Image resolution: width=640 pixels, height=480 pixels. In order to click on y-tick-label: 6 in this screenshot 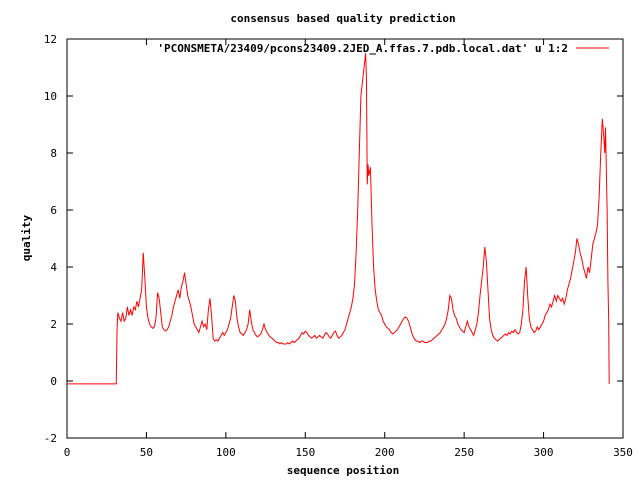, I will do `click(53, 210)`.